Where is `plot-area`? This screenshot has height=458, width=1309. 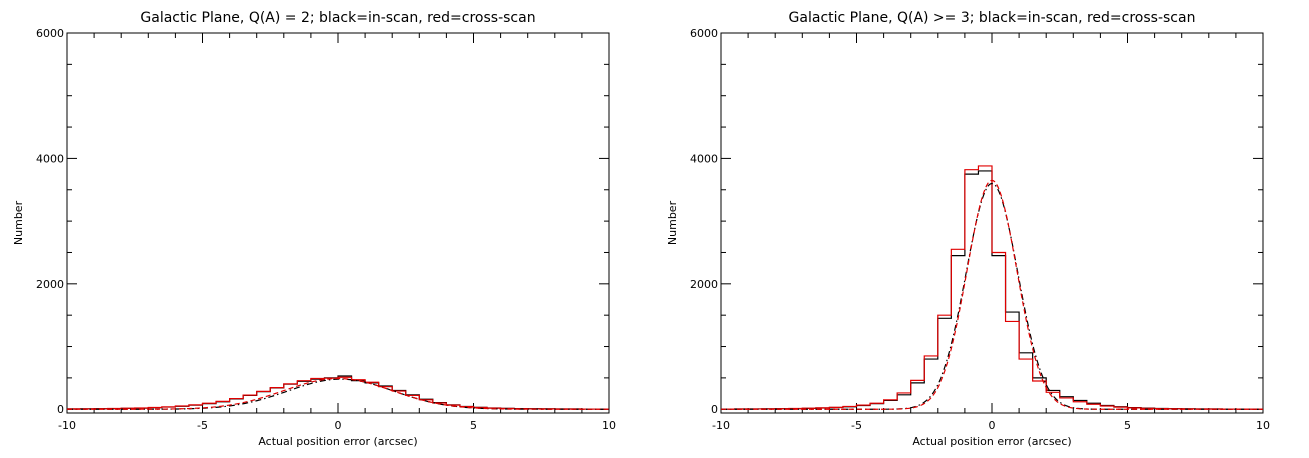
plot-area is located at coordinates (338, 392).